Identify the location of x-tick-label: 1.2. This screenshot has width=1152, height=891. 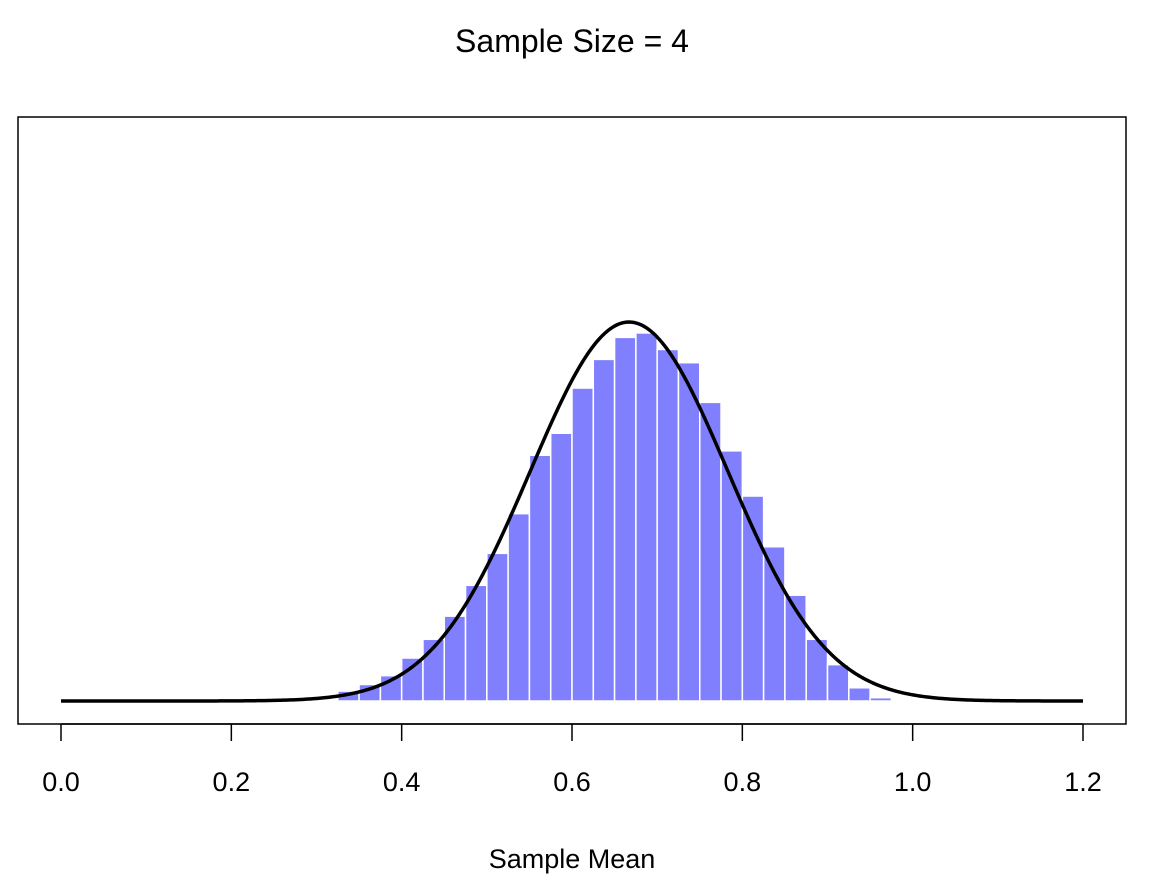
(1083, 782).